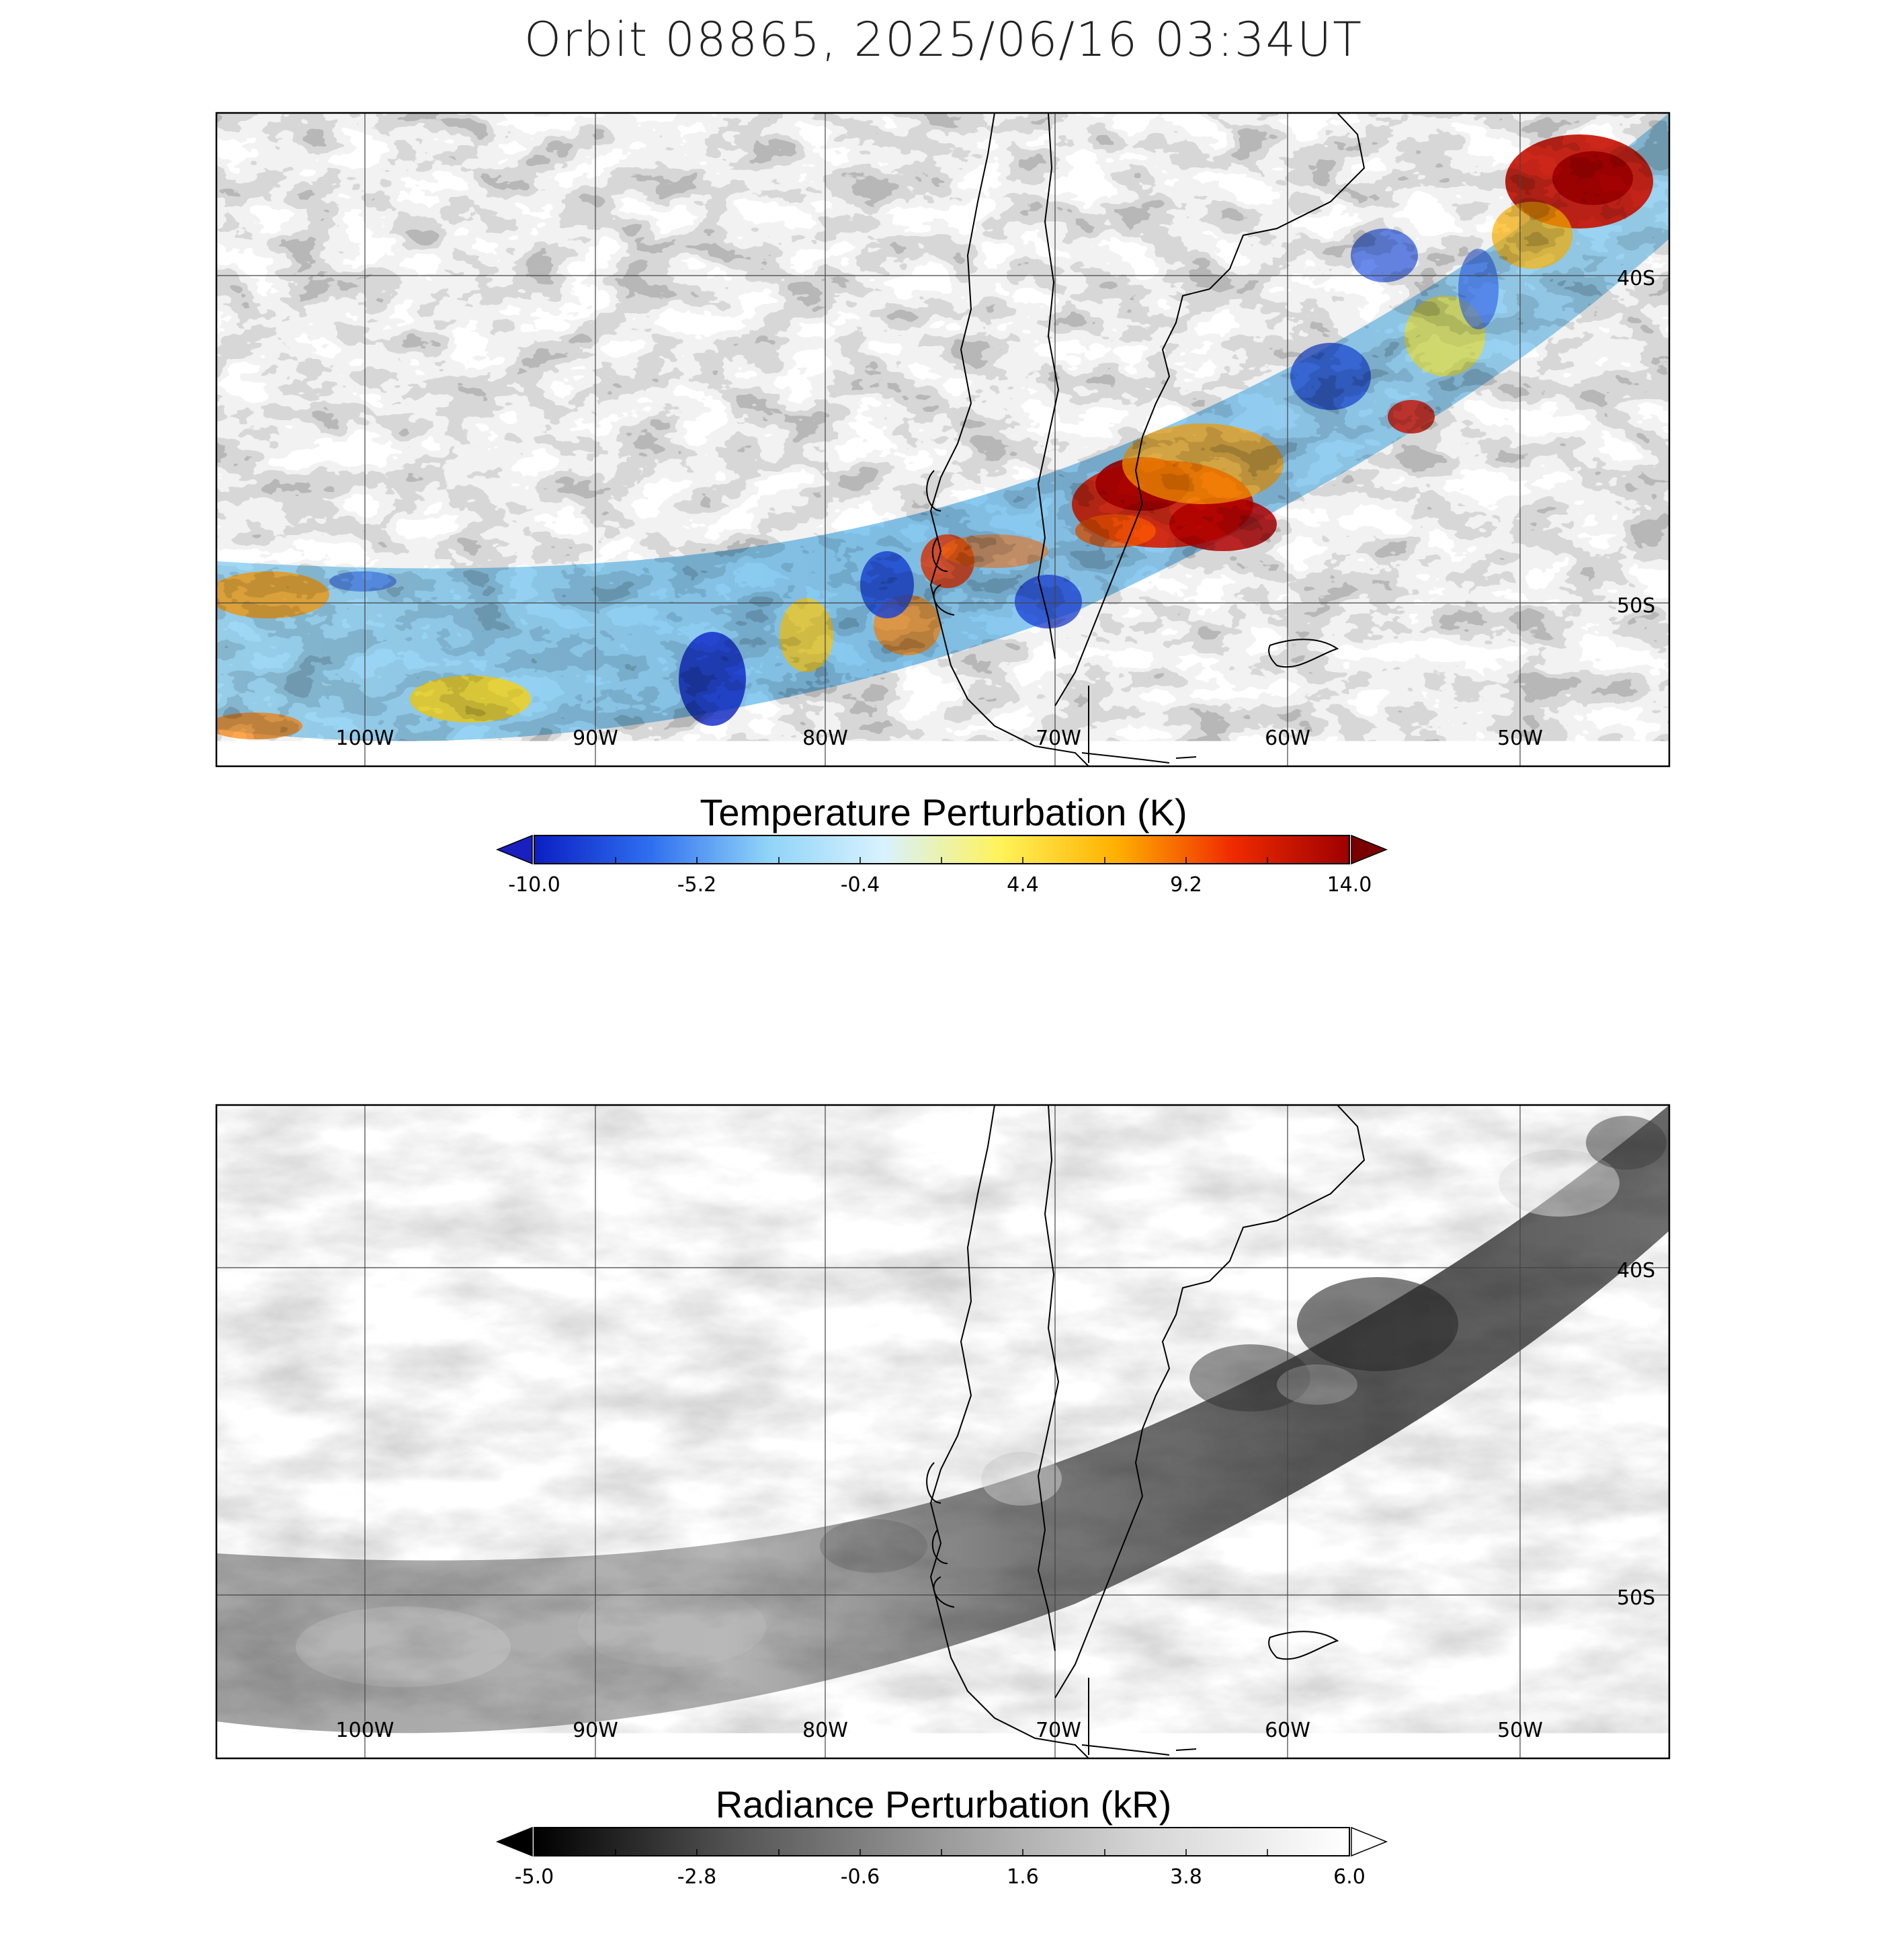 The image size is (1887, 1960). What do you see at coordinates (944, 39) in the screenshot?
I see `figure-title: Orbit 08865, 2025/06/16 03:34UT` at bounding box center [944, 39].